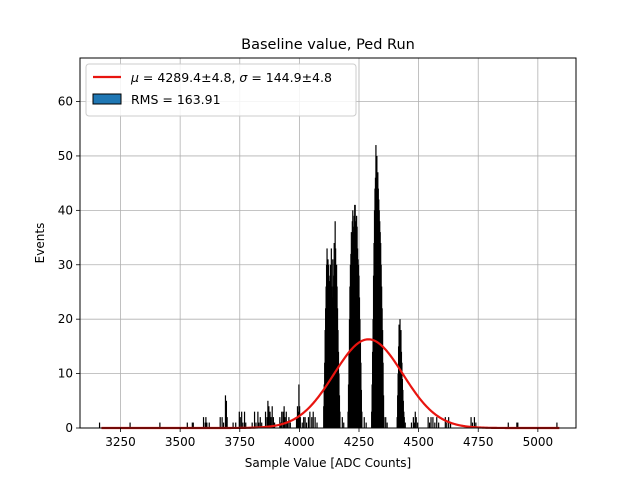  Describe the element at coordinates (328, 45) in the screenshot. I see `chart-title: Baseline value, Ped Run` at that location.